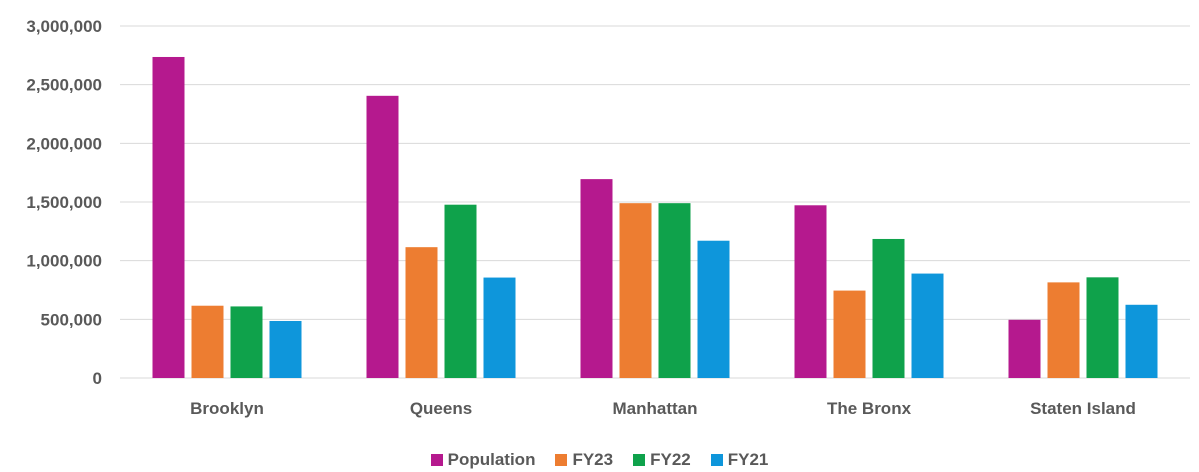 The image size is (1199, 472). Describe the element at coordinates (64, 26) in the screenshot. I see `y-tick-label: 3,000,000` at that location.